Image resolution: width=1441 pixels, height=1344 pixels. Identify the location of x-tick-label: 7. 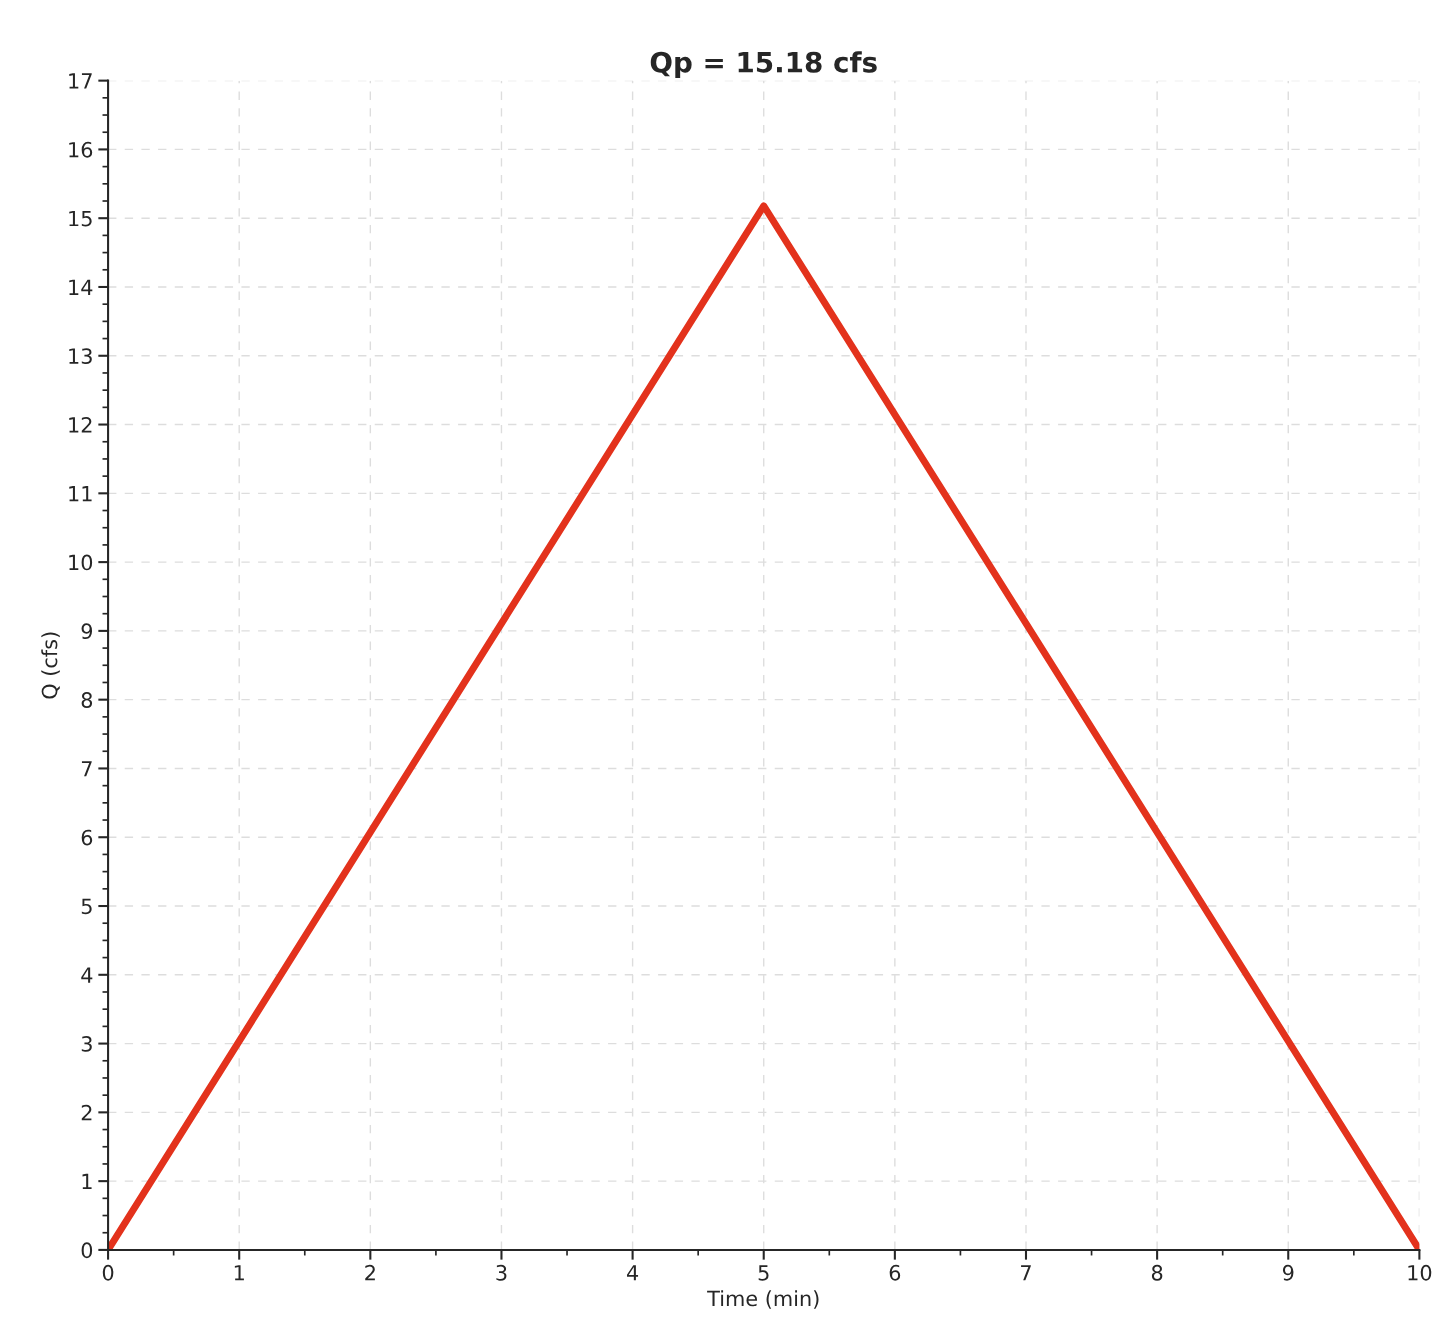
(1026, 1273).